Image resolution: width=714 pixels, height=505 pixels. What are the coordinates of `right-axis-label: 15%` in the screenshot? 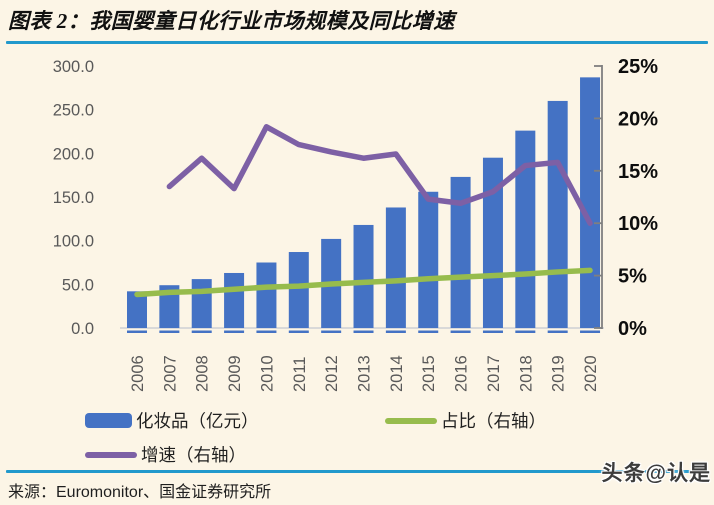 It's located at (638, 172).